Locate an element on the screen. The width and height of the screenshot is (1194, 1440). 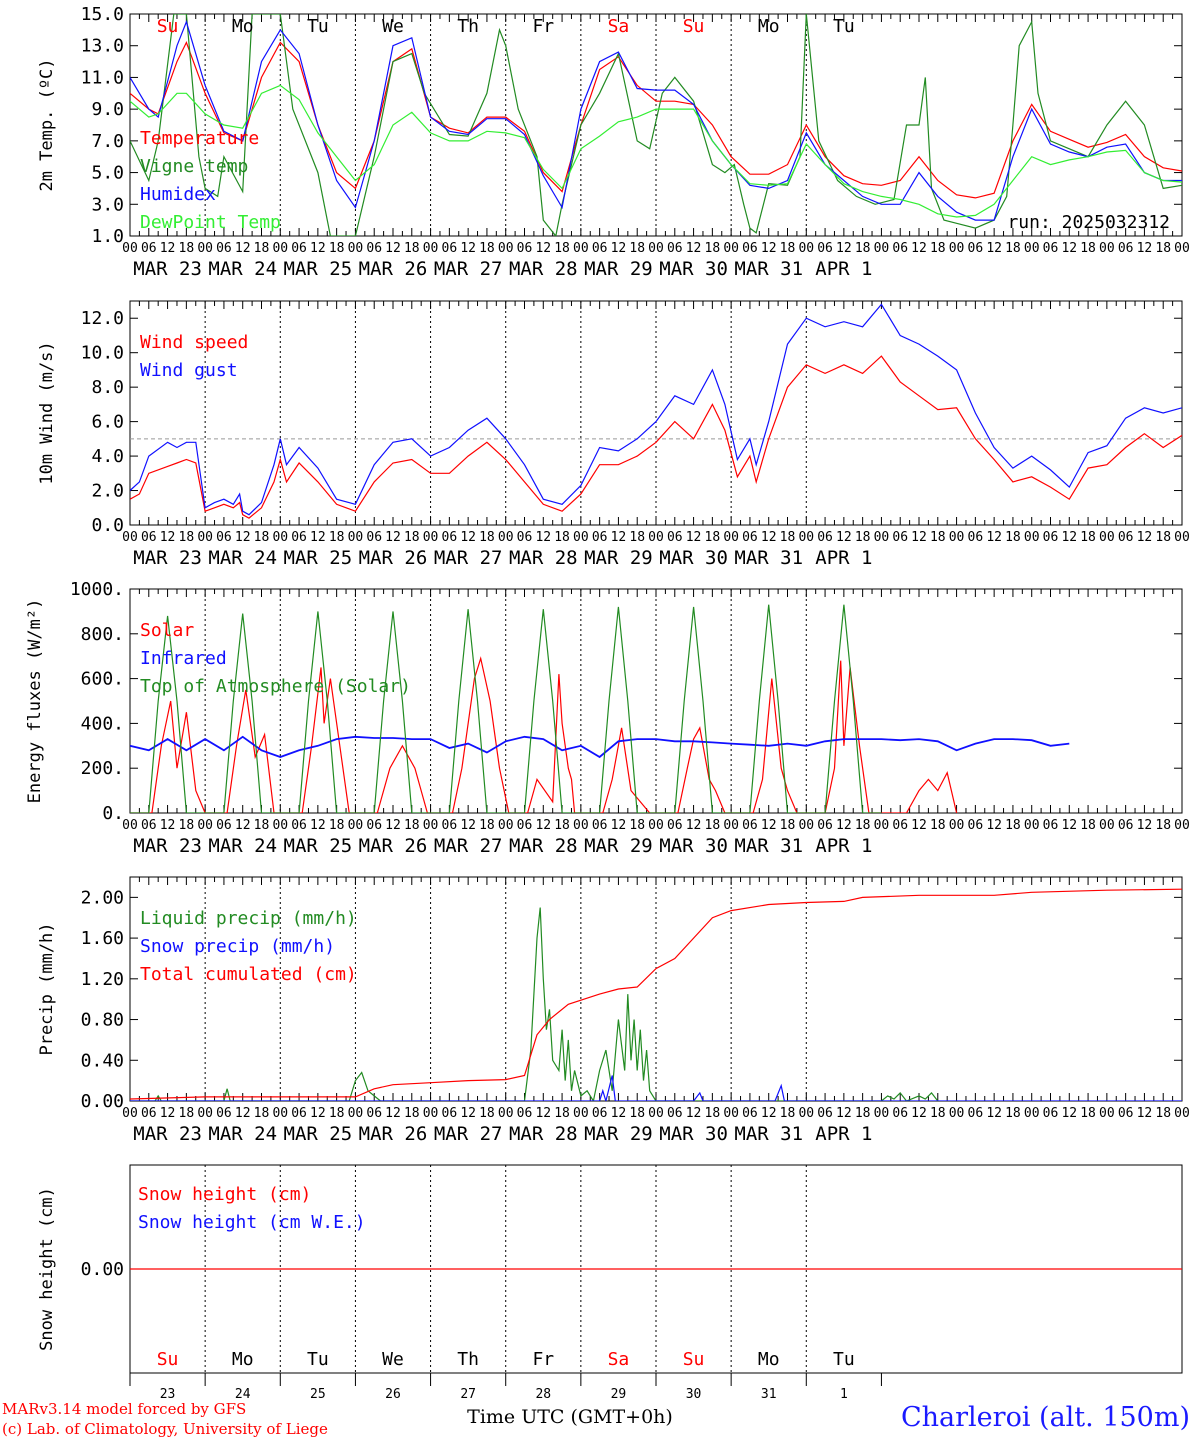
y-tick-label: 0.80 is located at coordinates (102, 1020).